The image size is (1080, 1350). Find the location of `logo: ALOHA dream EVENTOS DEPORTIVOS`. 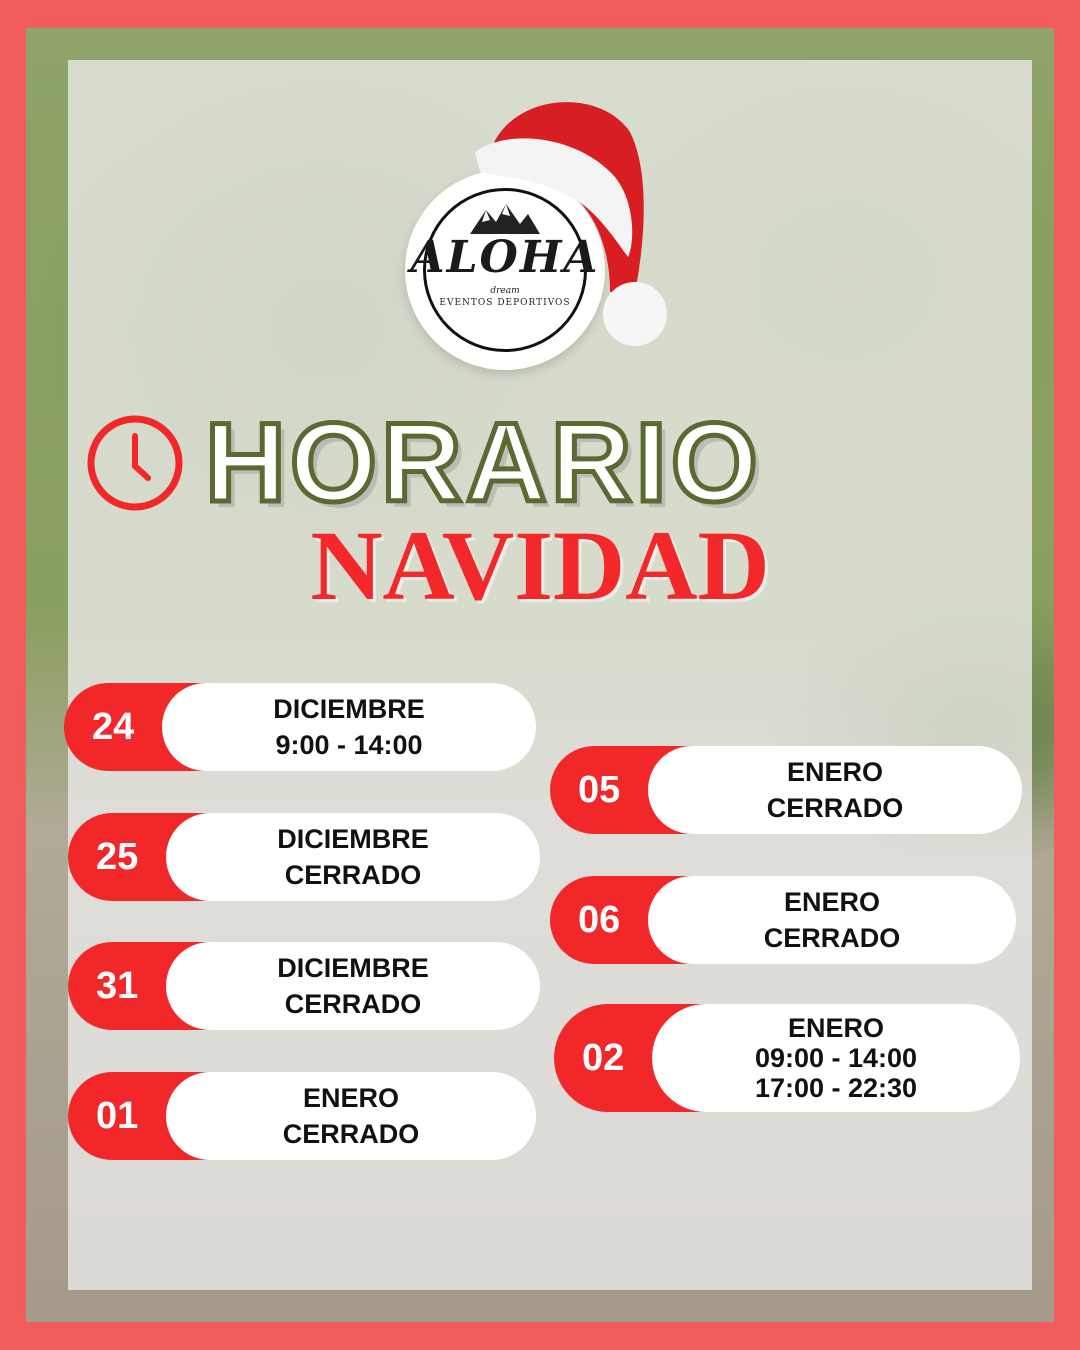

logo: ALOHA dream EVENTOS DEPORTIVOS is located at coordinates (505, 270).